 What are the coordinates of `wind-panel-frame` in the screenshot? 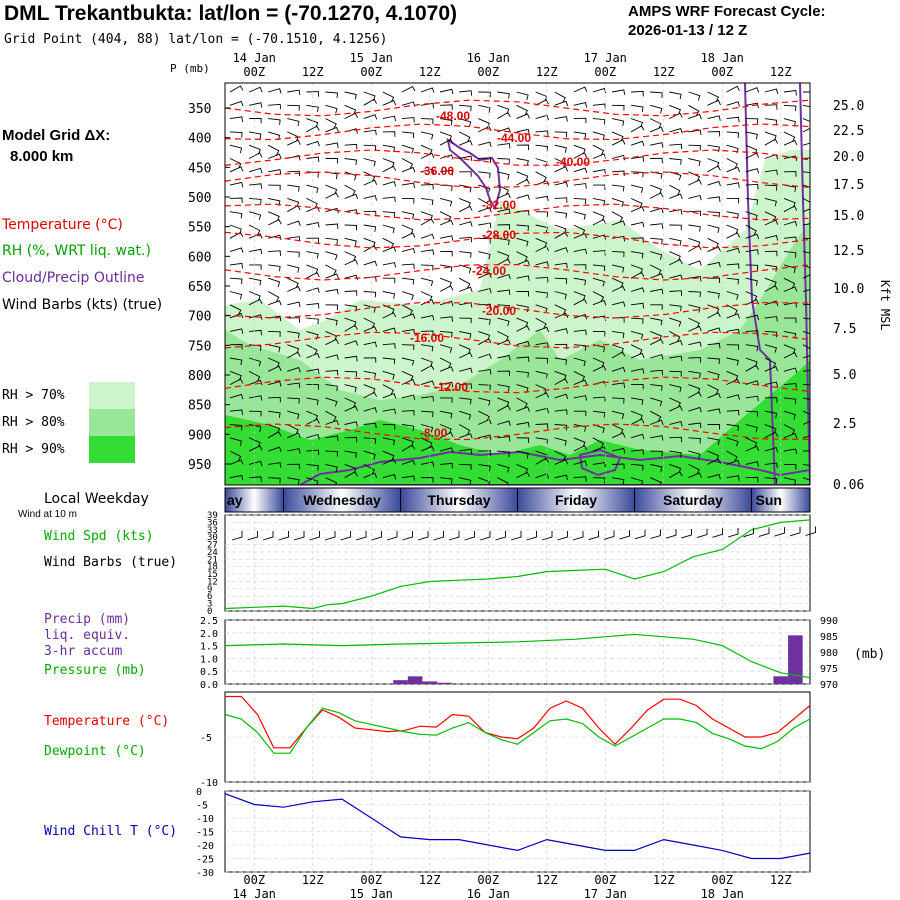 It's located at (517, 563).